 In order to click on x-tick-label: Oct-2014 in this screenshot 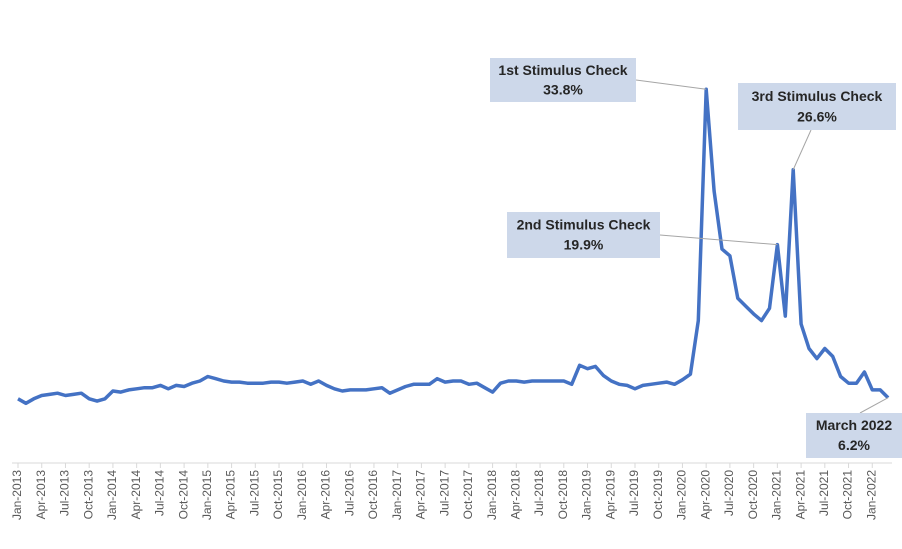, I will do `click(183, 495)`.